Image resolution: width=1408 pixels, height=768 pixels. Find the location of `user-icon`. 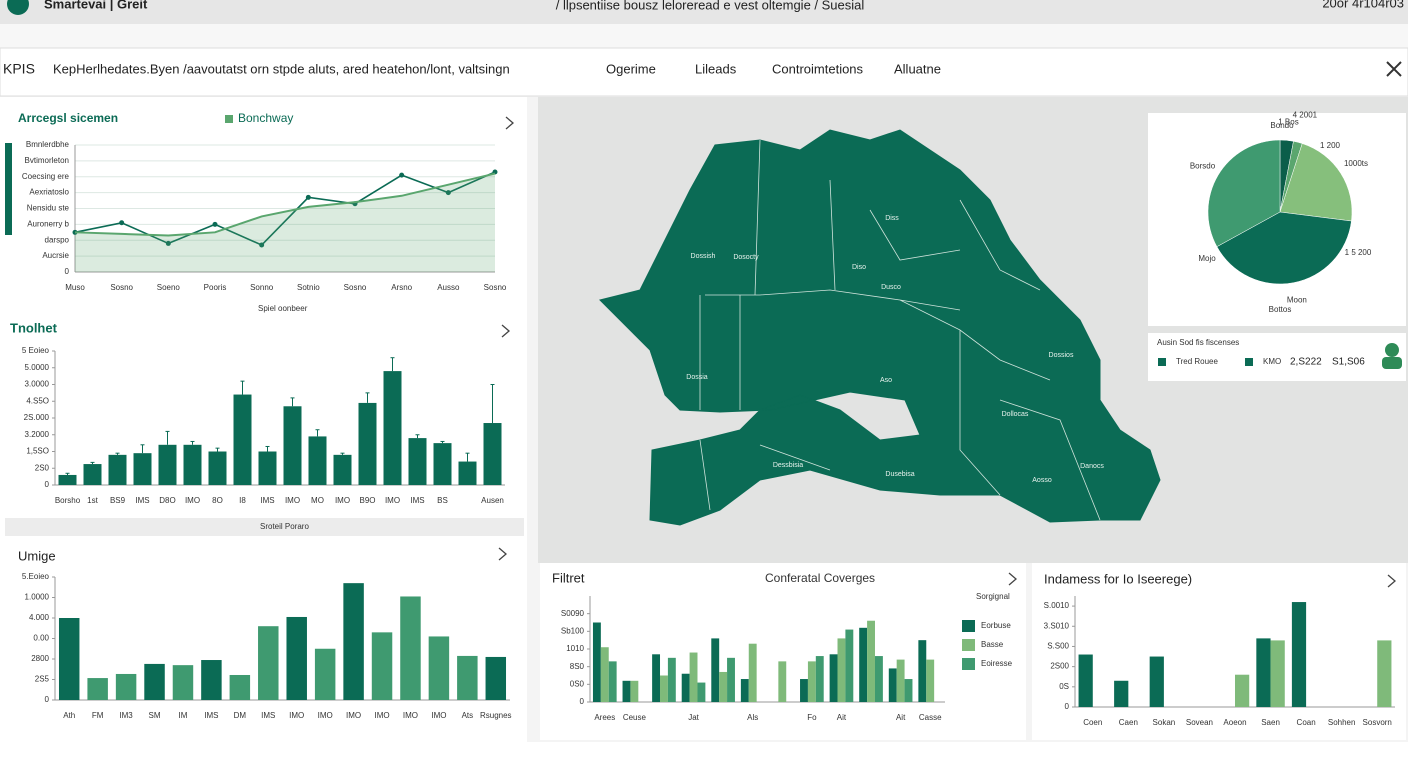

user-icon is located at coordinates (1392, 350).